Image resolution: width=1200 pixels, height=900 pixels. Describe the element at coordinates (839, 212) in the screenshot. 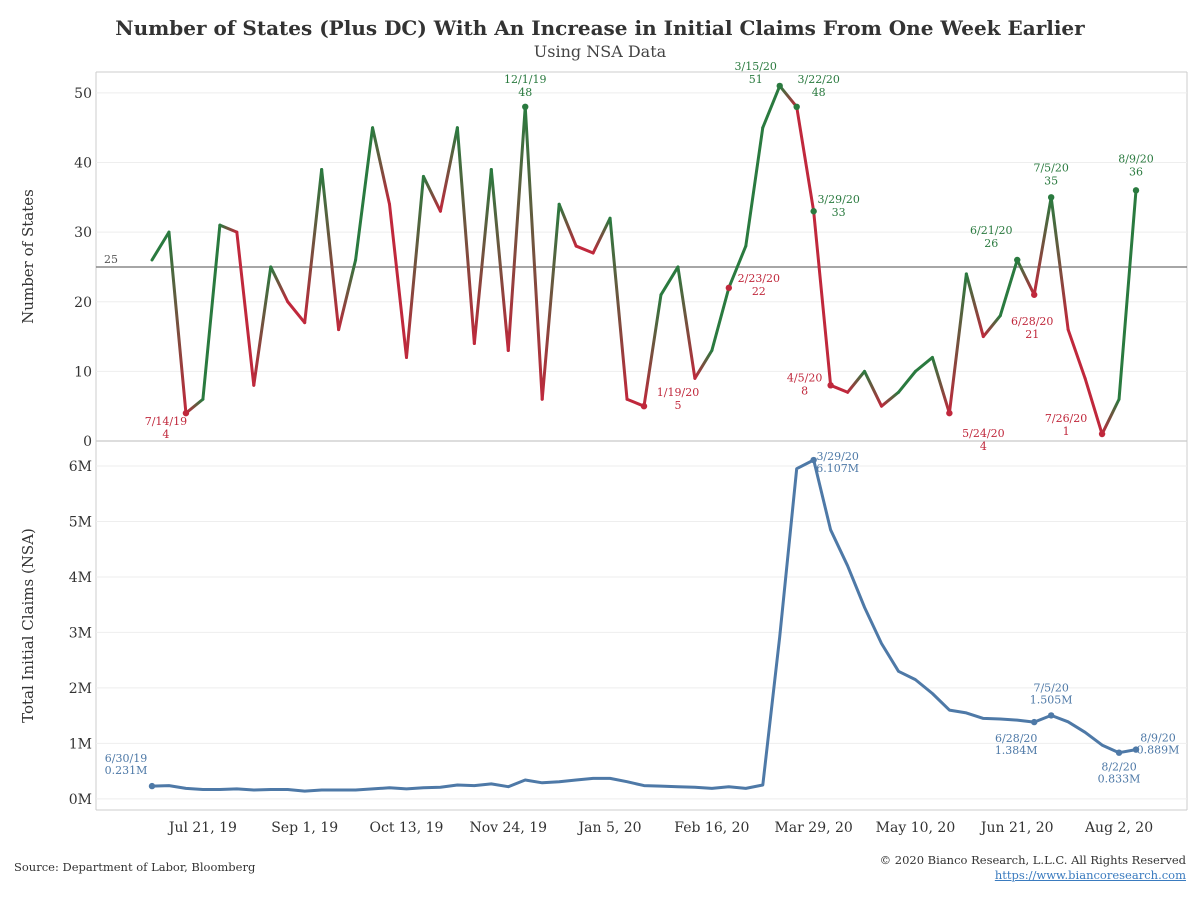

I see `states-annotation-value: 33` at that location.